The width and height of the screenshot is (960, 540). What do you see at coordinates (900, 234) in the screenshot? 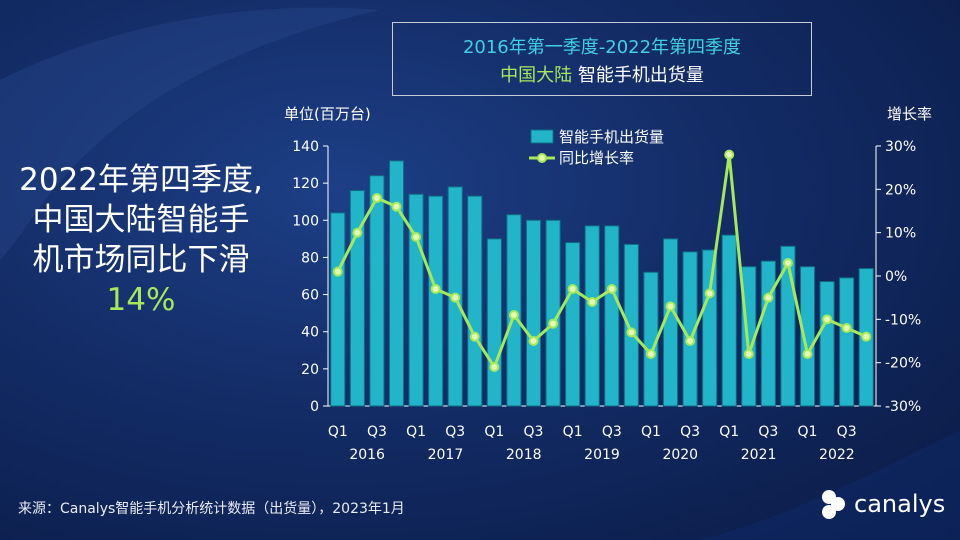
I see `y-right-tick-label: 10%` at bounding box center [900, 234].